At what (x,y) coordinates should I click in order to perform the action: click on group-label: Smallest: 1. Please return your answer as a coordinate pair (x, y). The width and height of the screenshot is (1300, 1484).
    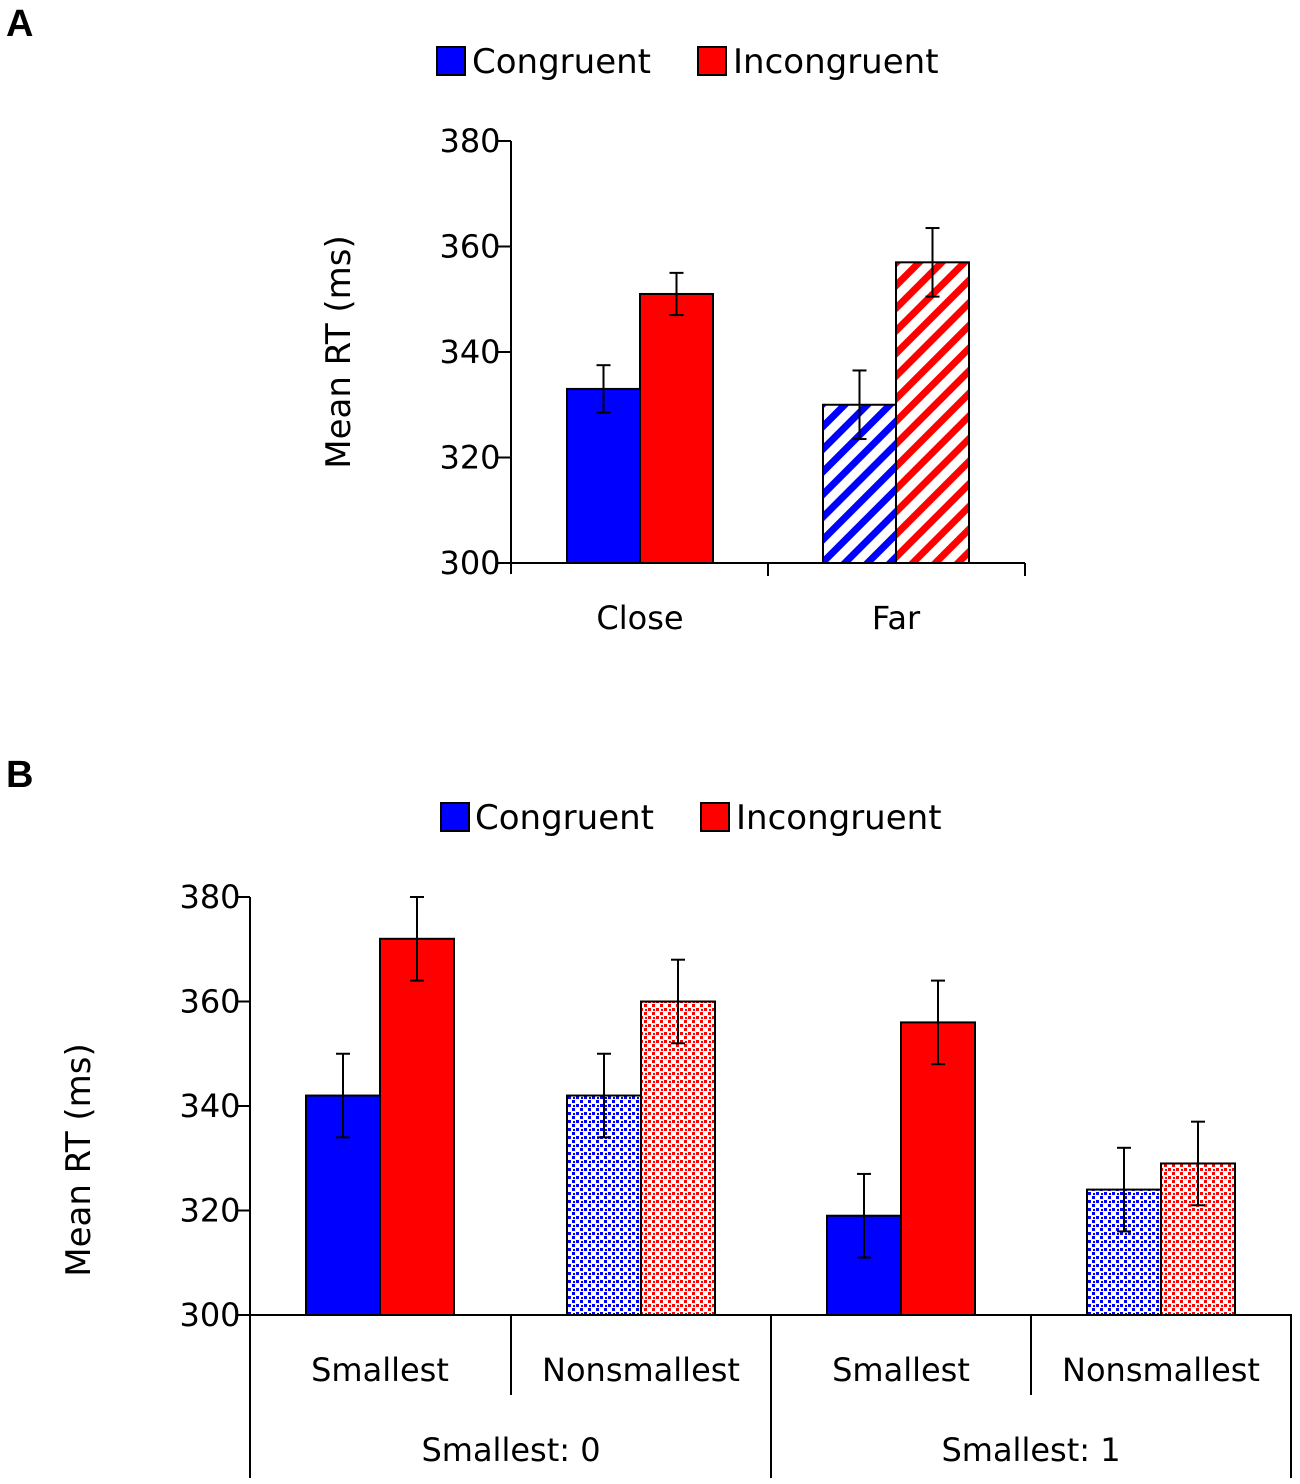
    Looking at the image, I should click on (1030, 1450).